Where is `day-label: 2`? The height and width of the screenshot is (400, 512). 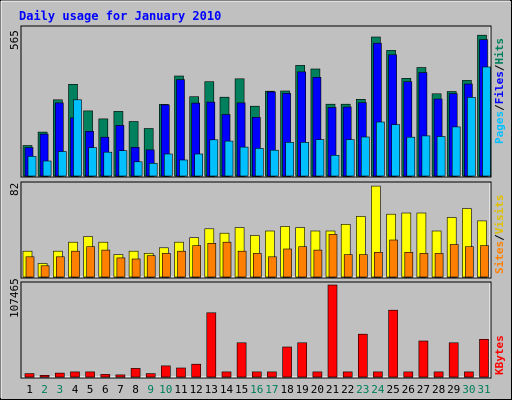 day-label: 2 is located at coordinates (44, 389).